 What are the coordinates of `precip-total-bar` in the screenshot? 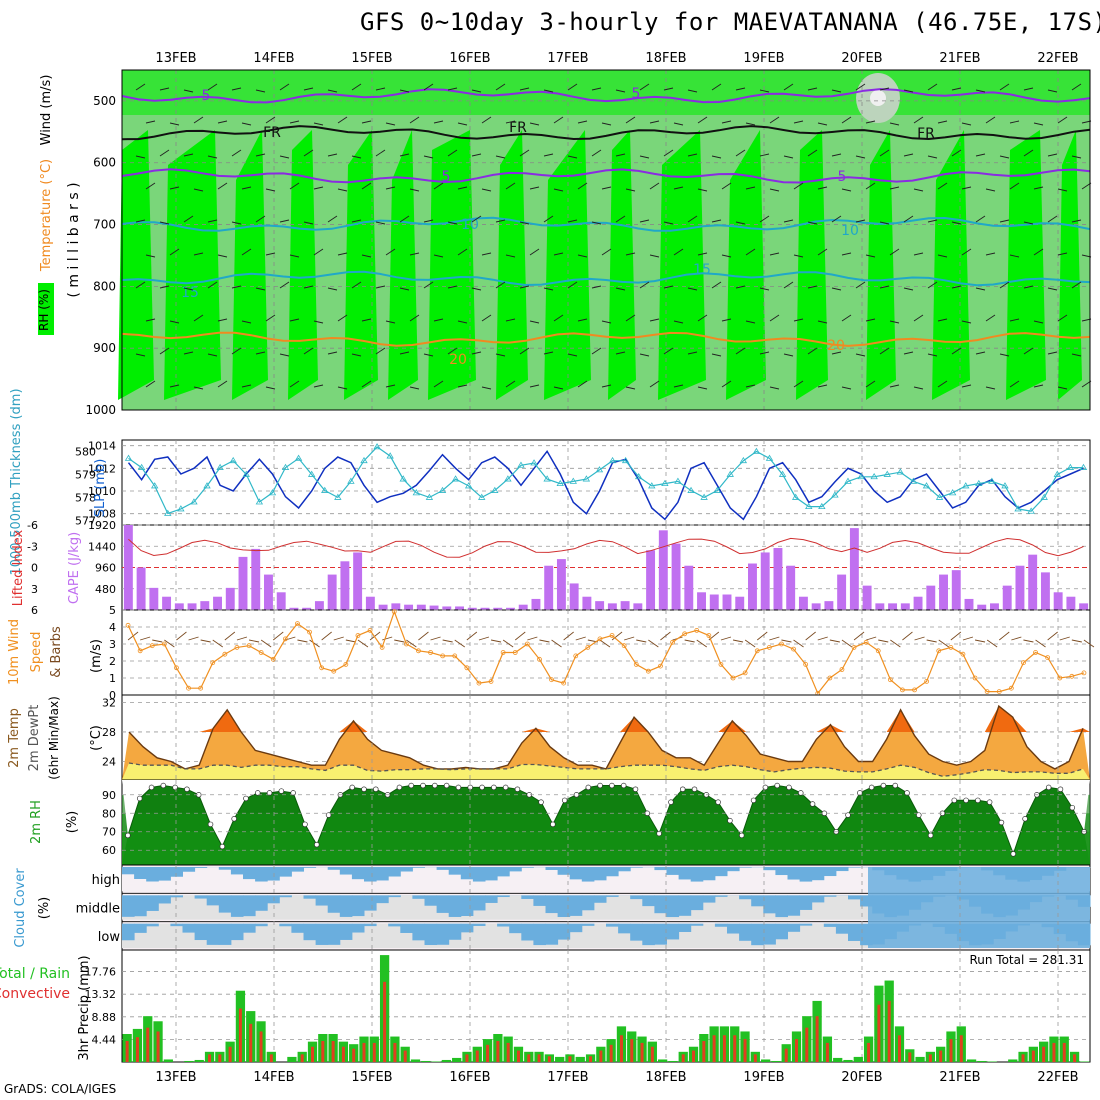 It's located at (920, 1059).